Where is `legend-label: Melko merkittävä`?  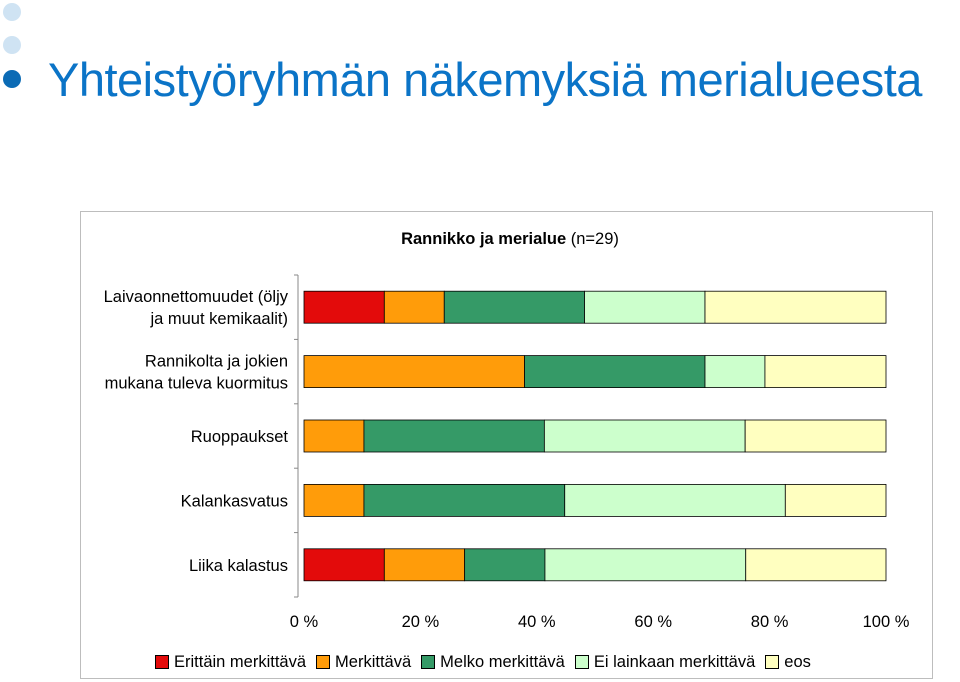
legend-label: Melko merkittävä is located at coordinates (502, 661).